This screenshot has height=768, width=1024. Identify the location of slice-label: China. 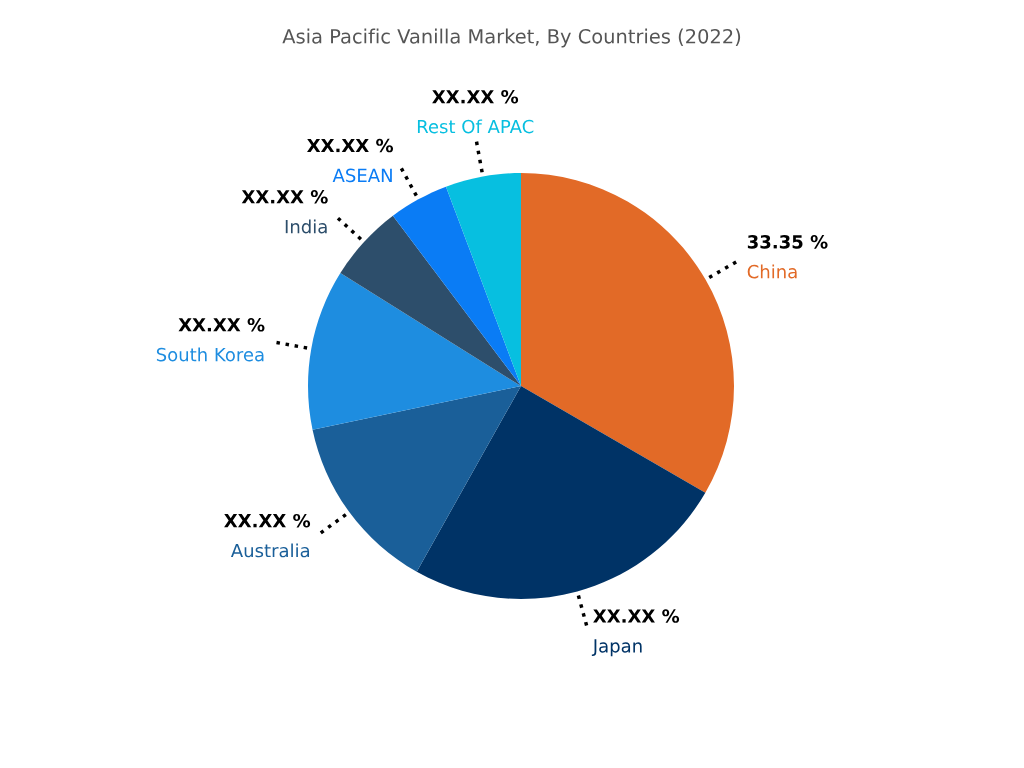
(772, 271).